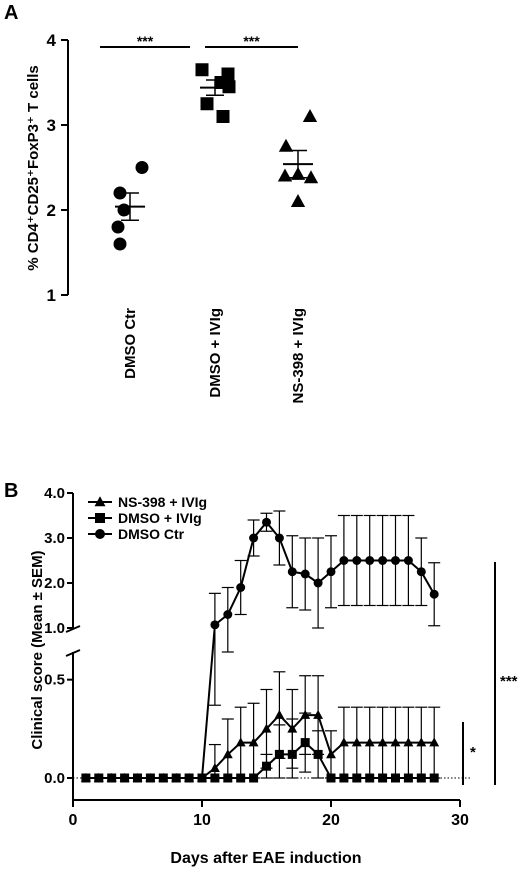  What do you see at coordinates (33, 168) in the screenshot?
I see `panel-a-y-axis-label: % CD4⁺CD25⁺FoxP3⁺ T cells` at bounding box center [33, 168].